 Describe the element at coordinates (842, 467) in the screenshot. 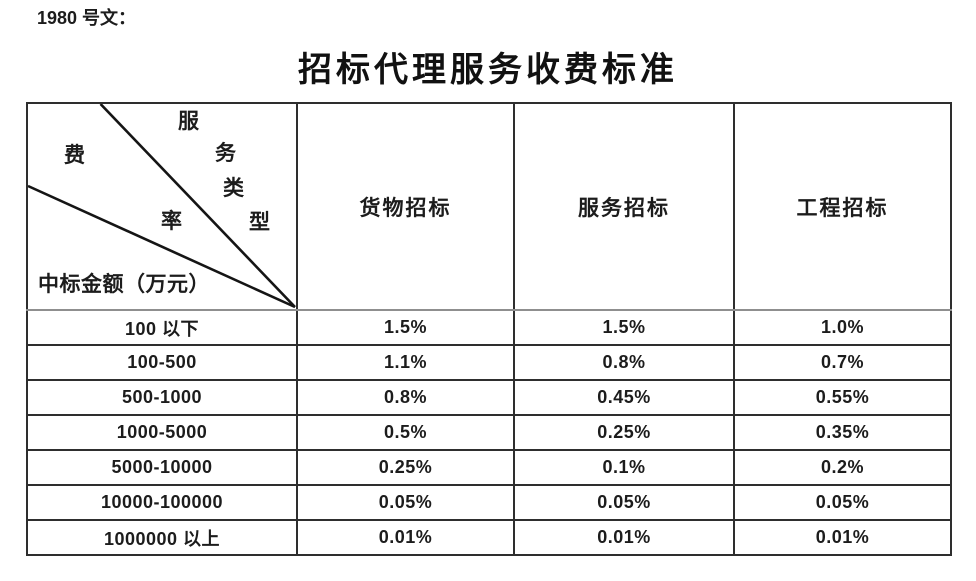

I see `rate-cell: 0.2%` at that location.